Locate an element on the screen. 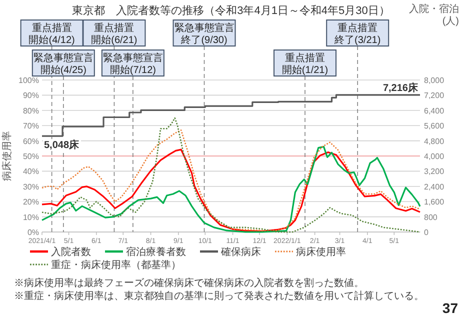  ref-line-label: 重点措置終了(3/21) is located at coordinates (357, 34).